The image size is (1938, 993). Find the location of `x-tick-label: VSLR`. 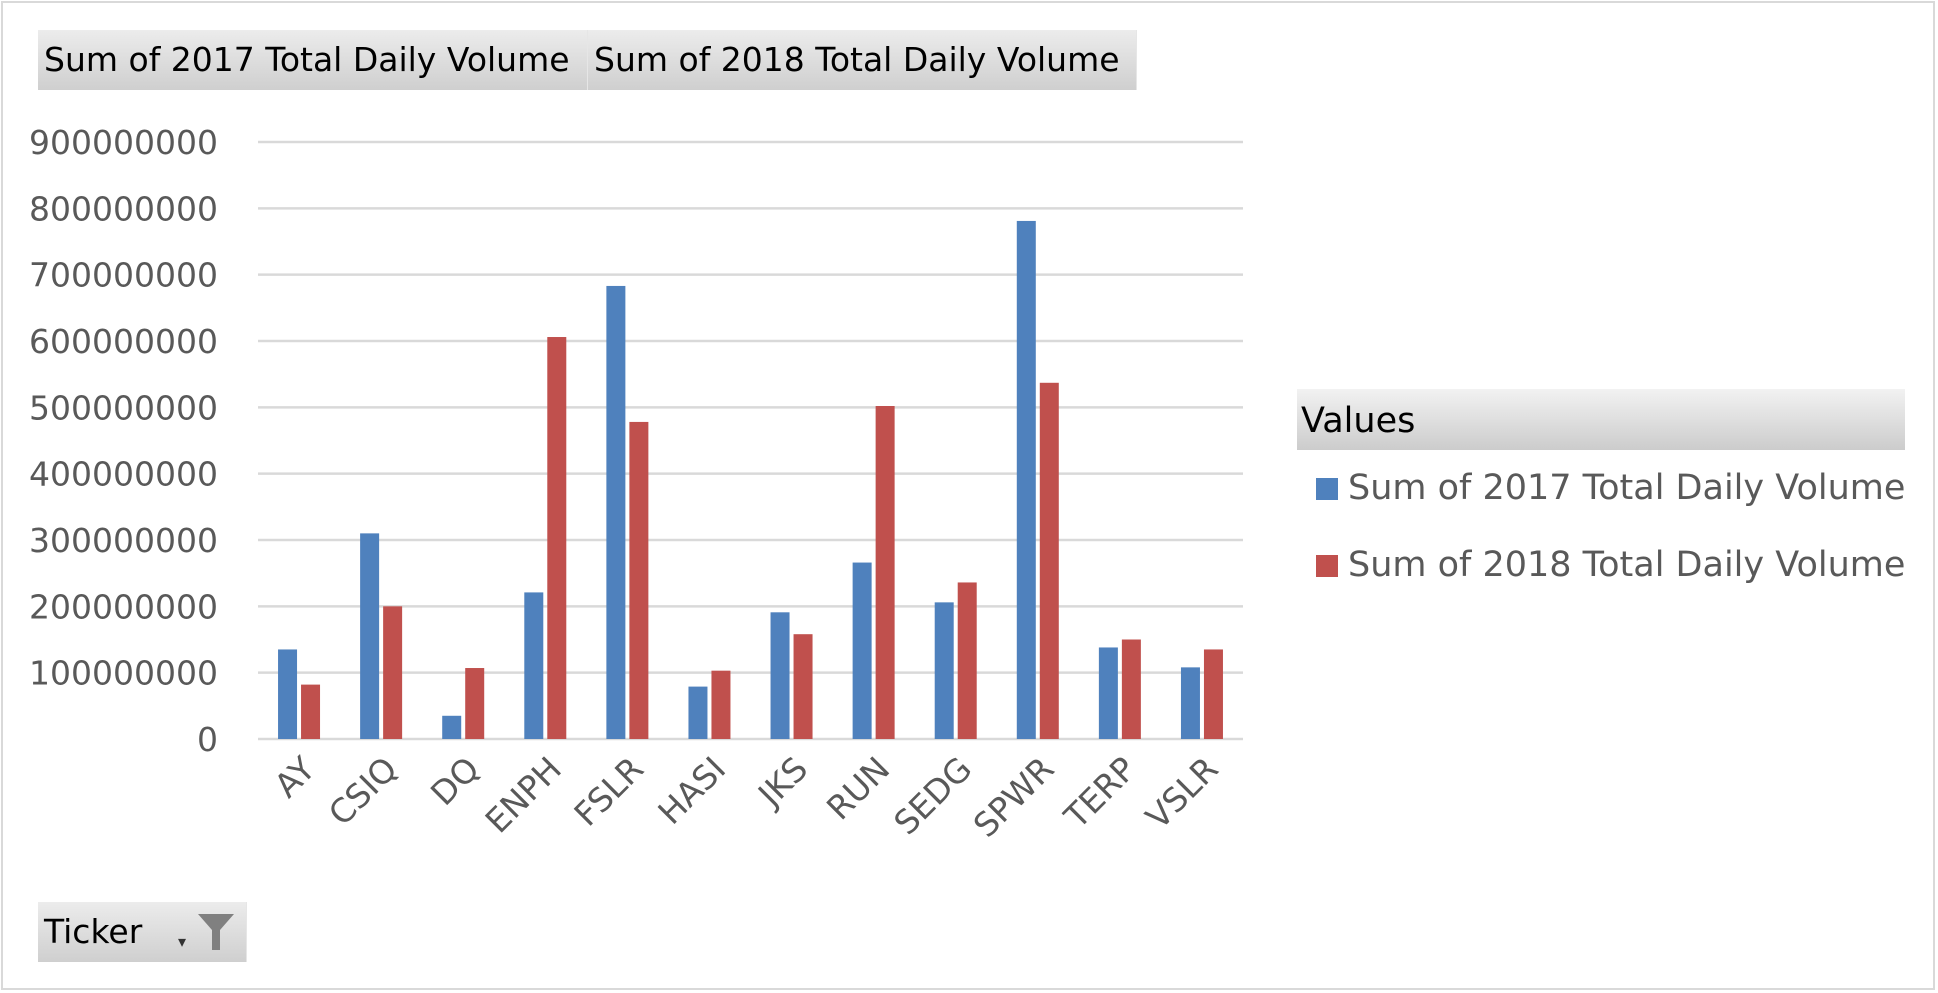

x-tick-label: VSLR is located at coordinates (1182, 793).